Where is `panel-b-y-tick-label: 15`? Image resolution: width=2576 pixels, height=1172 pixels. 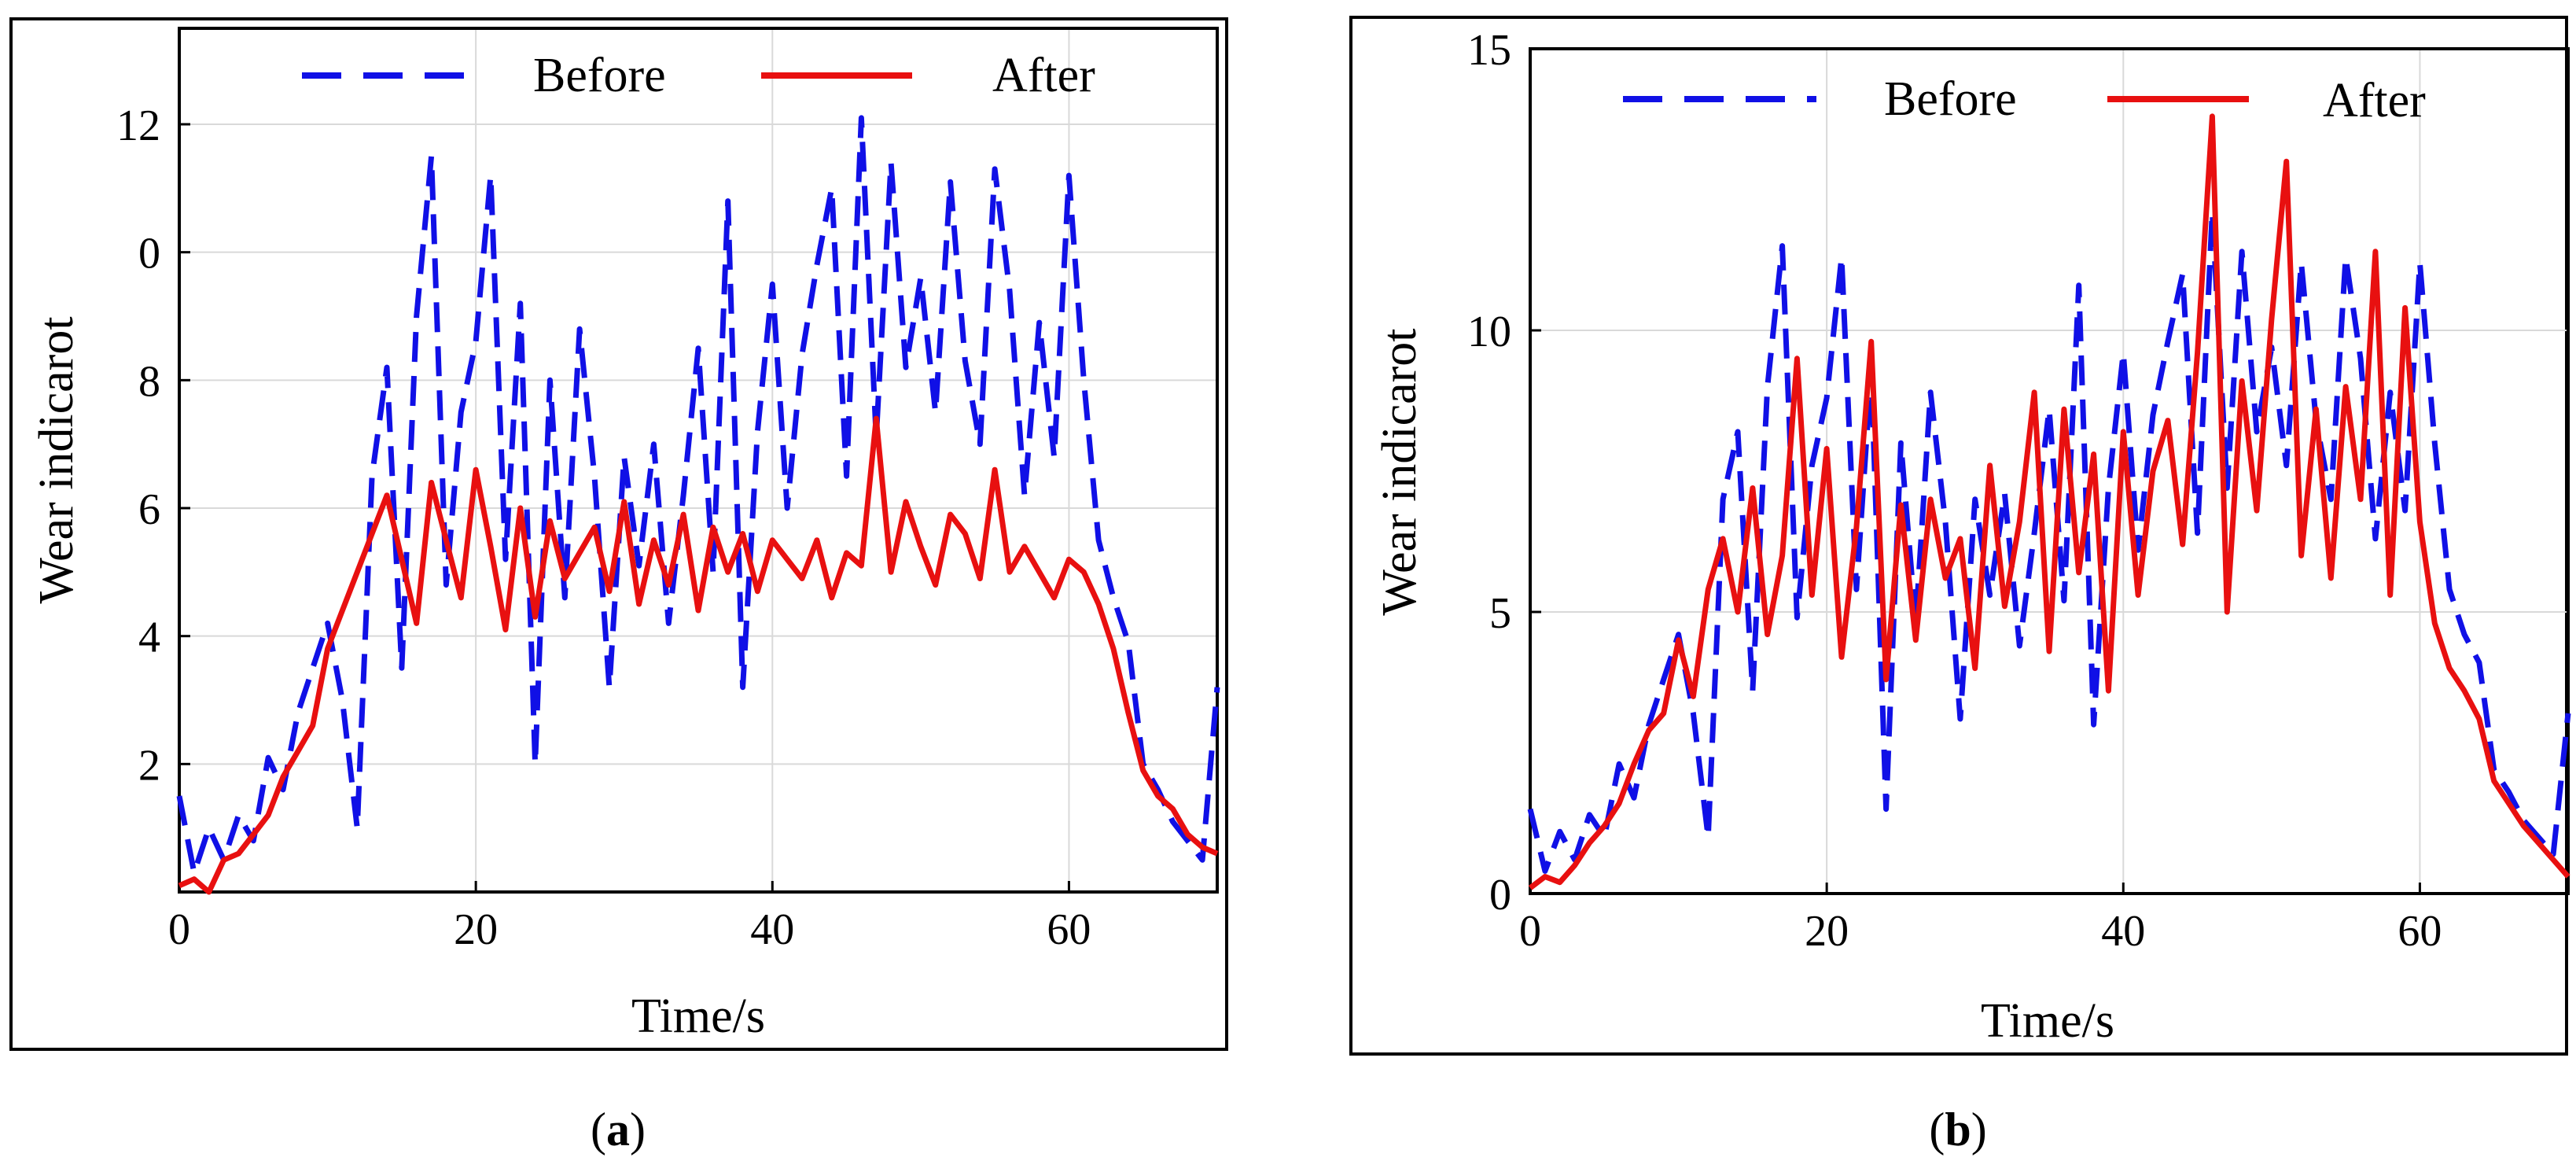
panel-b-y-tick-label: 15 is located at coordinates (1489, 50).